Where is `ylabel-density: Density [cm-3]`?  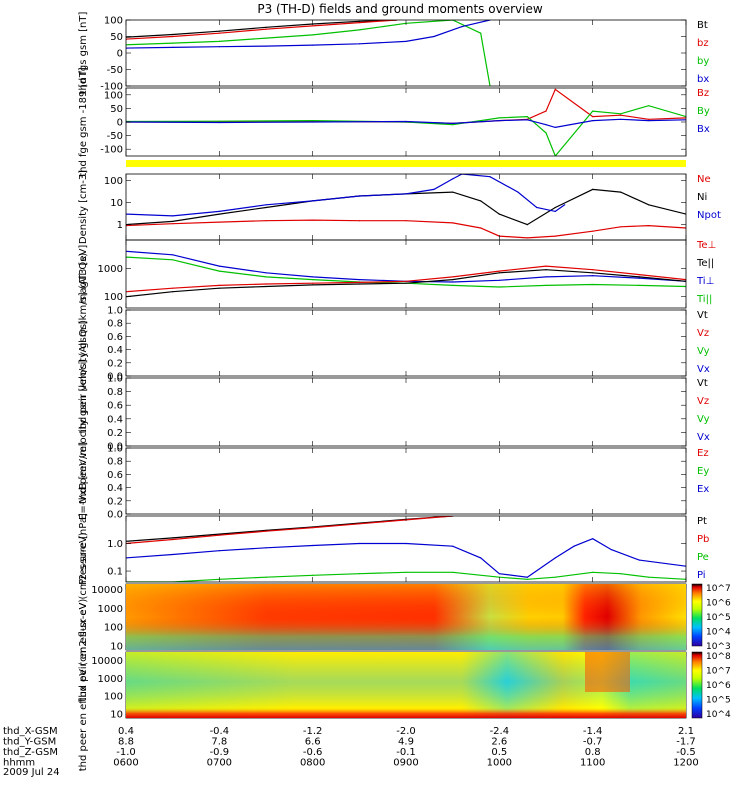 ylabel-density: Density [cm-3] is located at coordinates (83, 207).